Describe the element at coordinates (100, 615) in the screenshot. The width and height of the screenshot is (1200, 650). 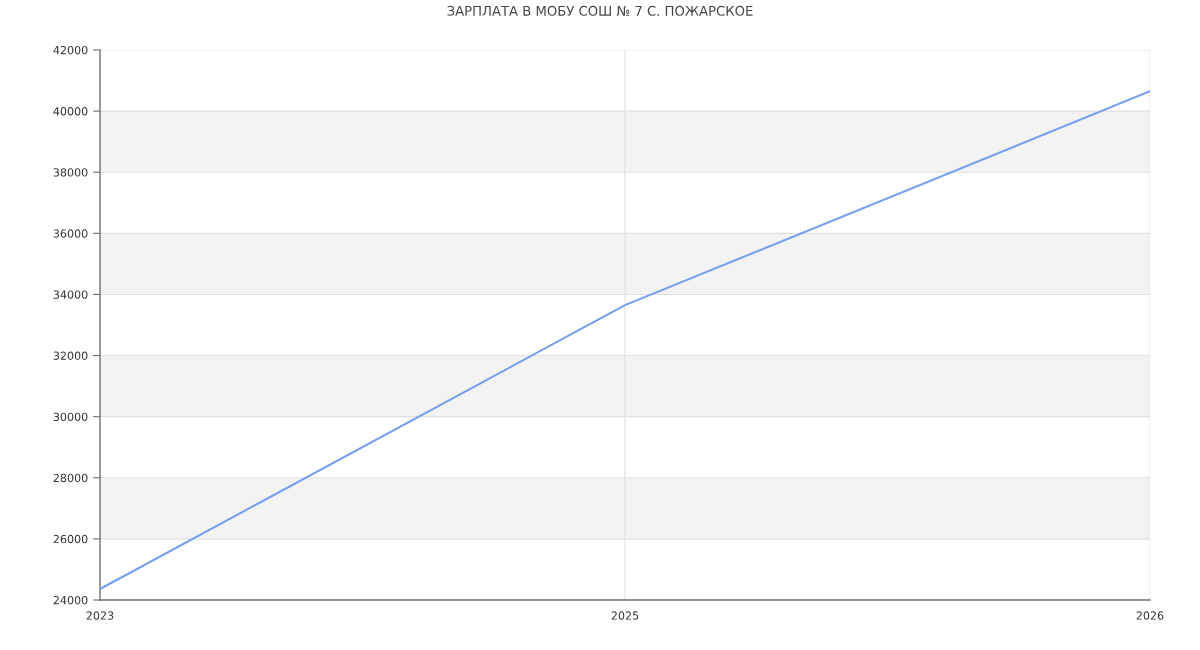
I see `x-tick-label: 2023` at that location.